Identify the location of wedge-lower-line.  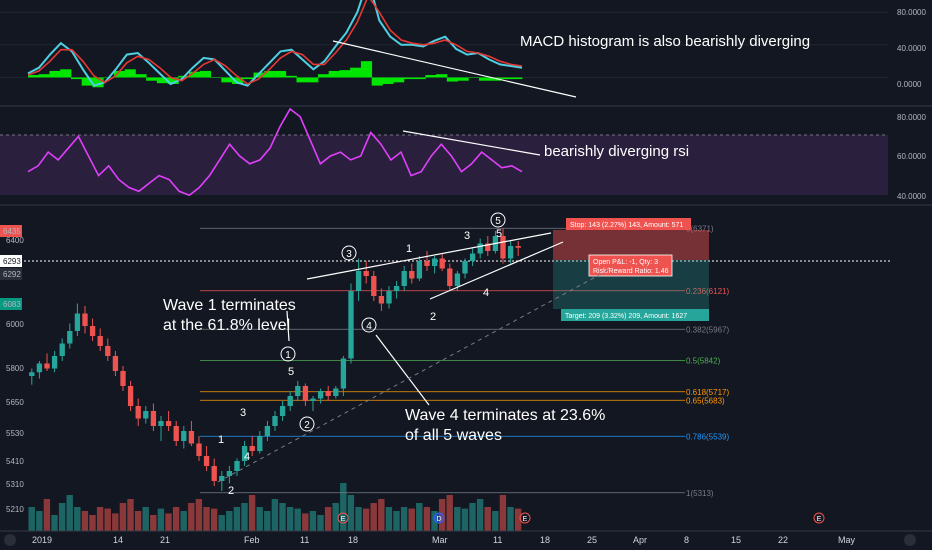
(496, 270).